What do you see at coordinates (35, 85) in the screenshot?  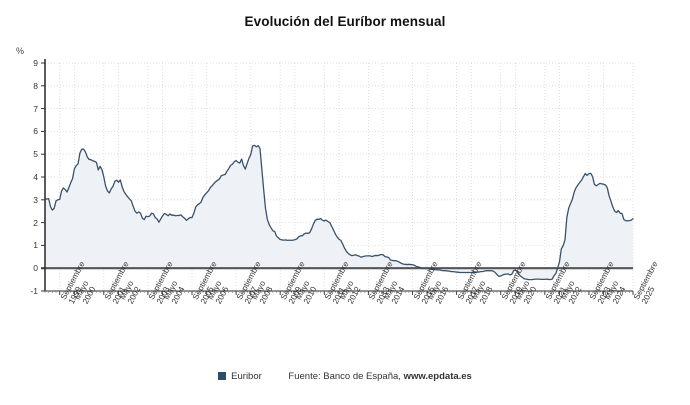 I see `y-axis-tick-label: 8` at bounding box center [35, 85].